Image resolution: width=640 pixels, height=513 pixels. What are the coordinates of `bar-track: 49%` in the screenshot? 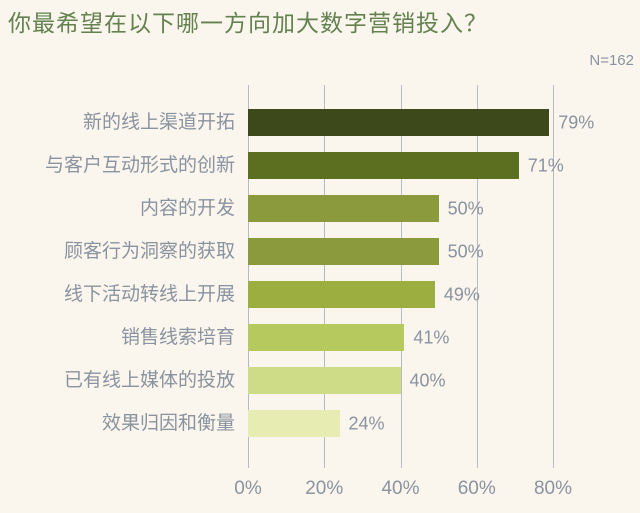 It's located at (444, 294).